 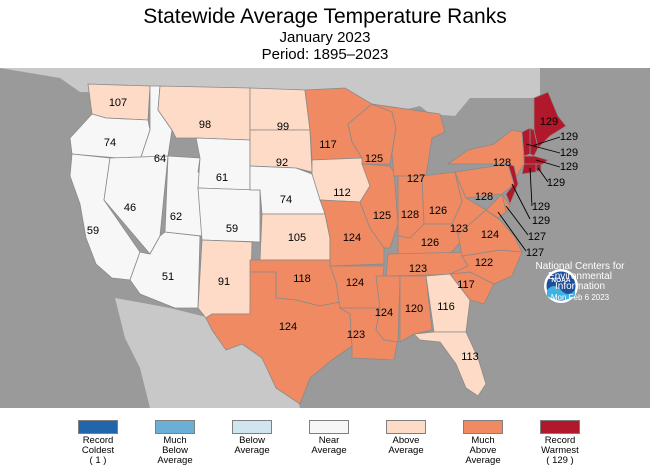 I want to click on state-al, so click(x=416, y=309).